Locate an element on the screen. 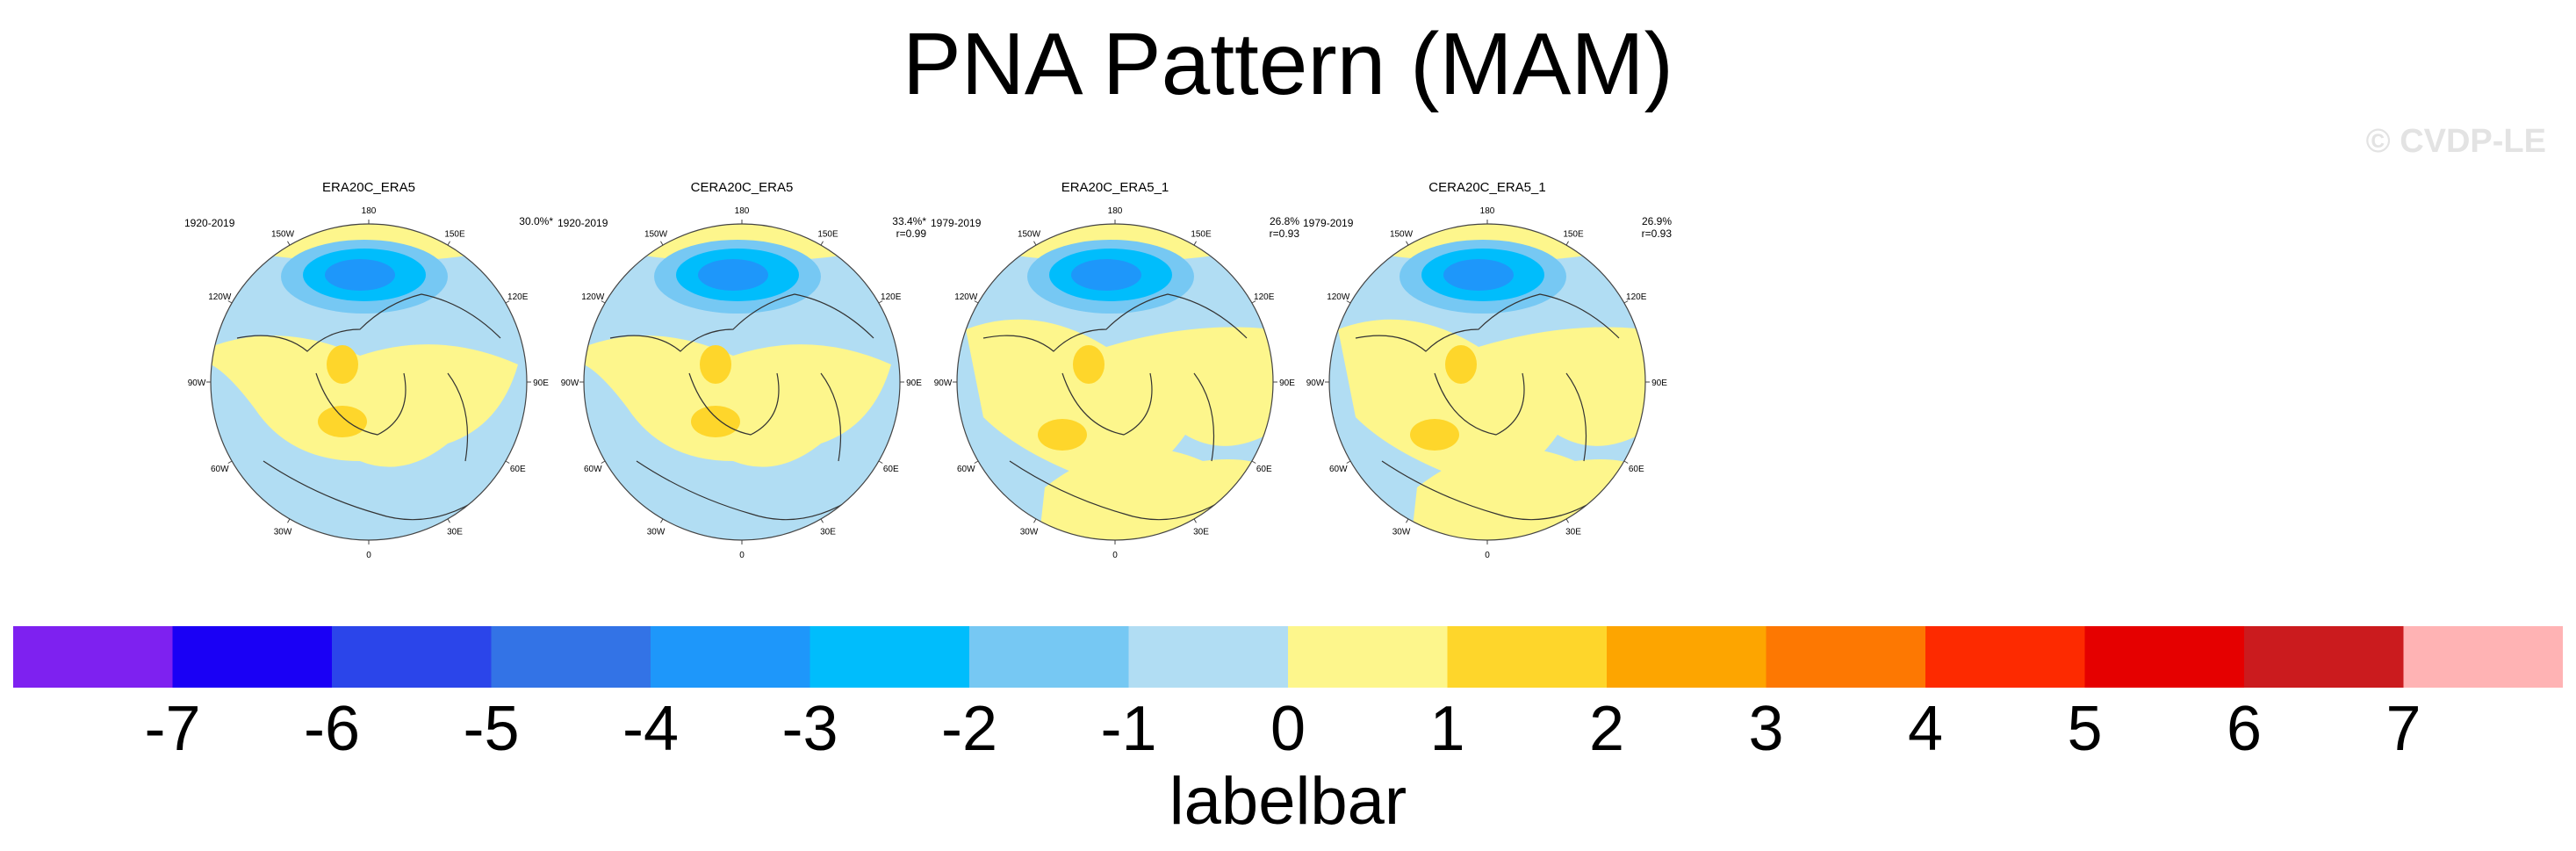 Image resolution: width=2576 pixels, height=851 pixels. page-title: PNA Pattern (MAM) is located at coordinates (1288, 64).